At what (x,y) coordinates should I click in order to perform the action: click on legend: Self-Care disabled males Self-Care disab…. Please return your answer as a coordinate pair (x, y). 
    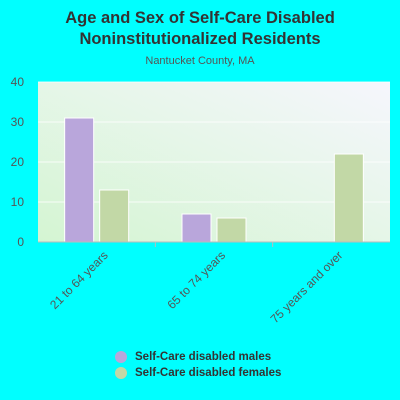
    Looking at the image, I should click on (198, 365).